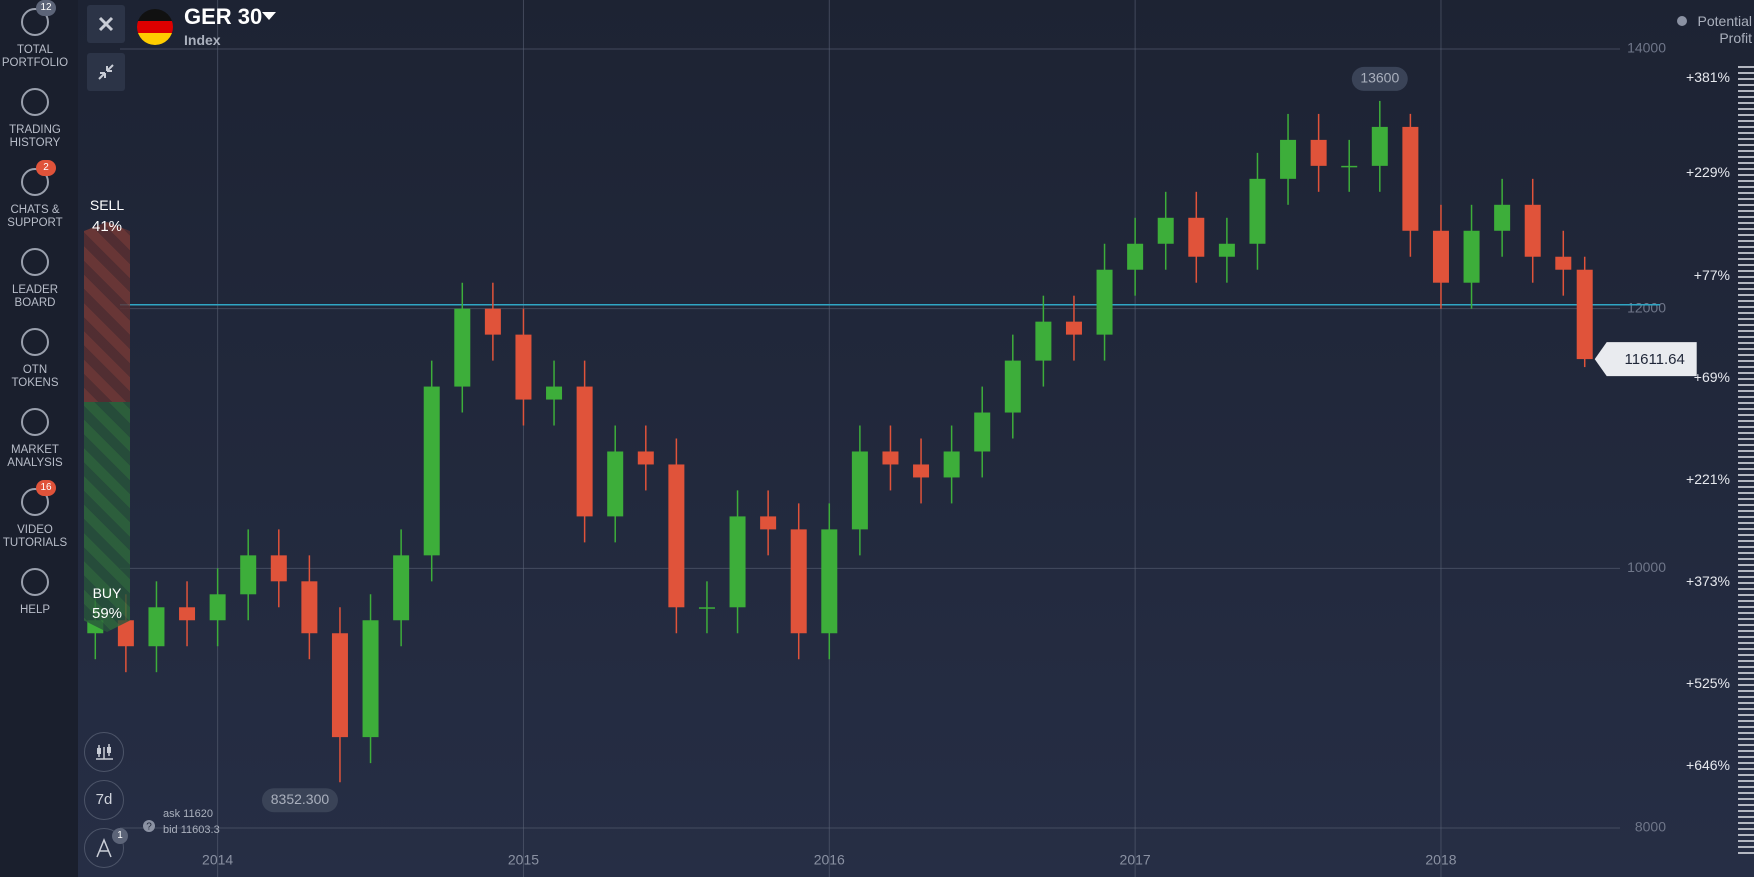 The image size is (1754, 877). What do you see at coordinates (107, 613) in the screenshot?
I see `buy-value: 59%` at bounding box center [107, 613].